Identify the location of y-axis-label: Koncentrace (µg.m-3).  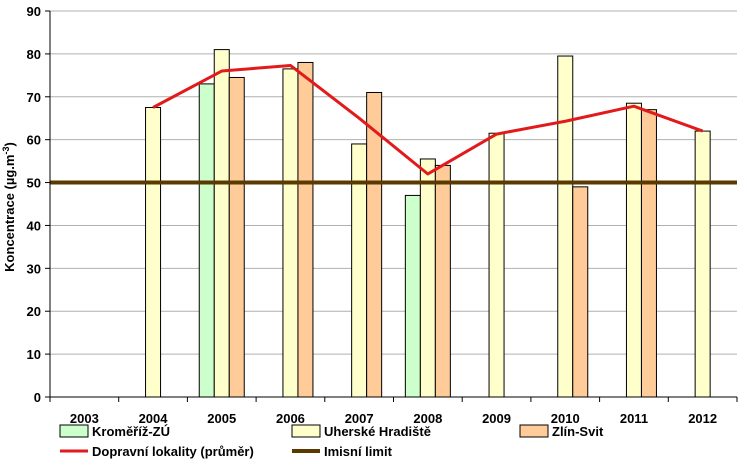
(9, 207).